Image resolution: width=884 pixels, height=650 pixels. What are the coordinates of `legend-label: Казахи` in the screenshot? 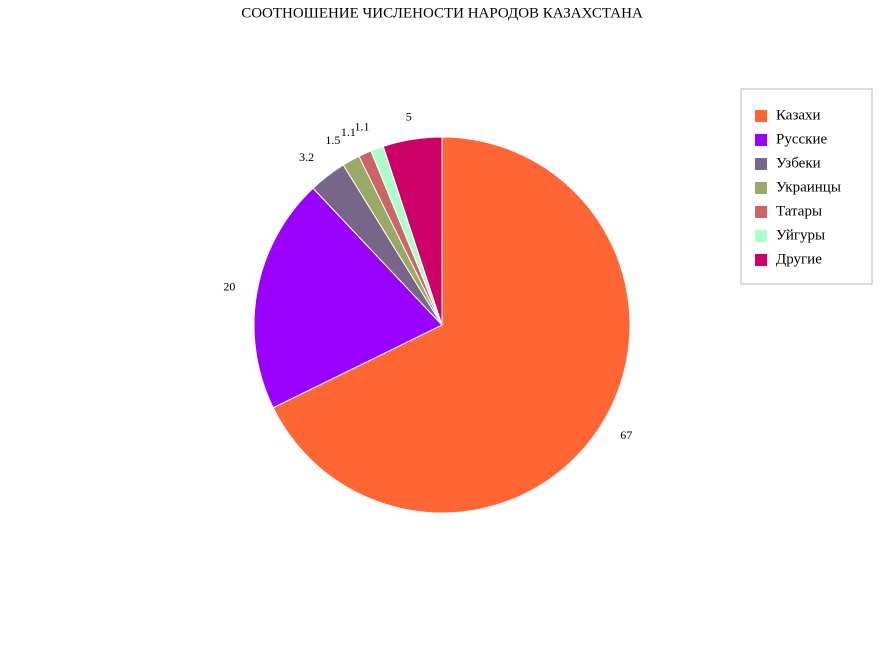 It's located at (798, 115).